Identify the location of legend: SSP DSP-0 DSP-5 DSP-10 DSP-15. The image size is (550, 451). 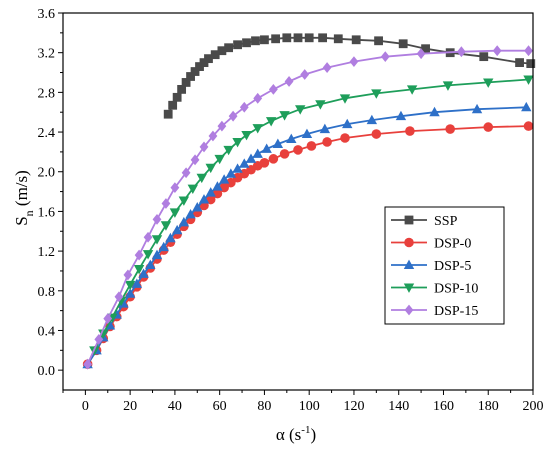
(444, 265).